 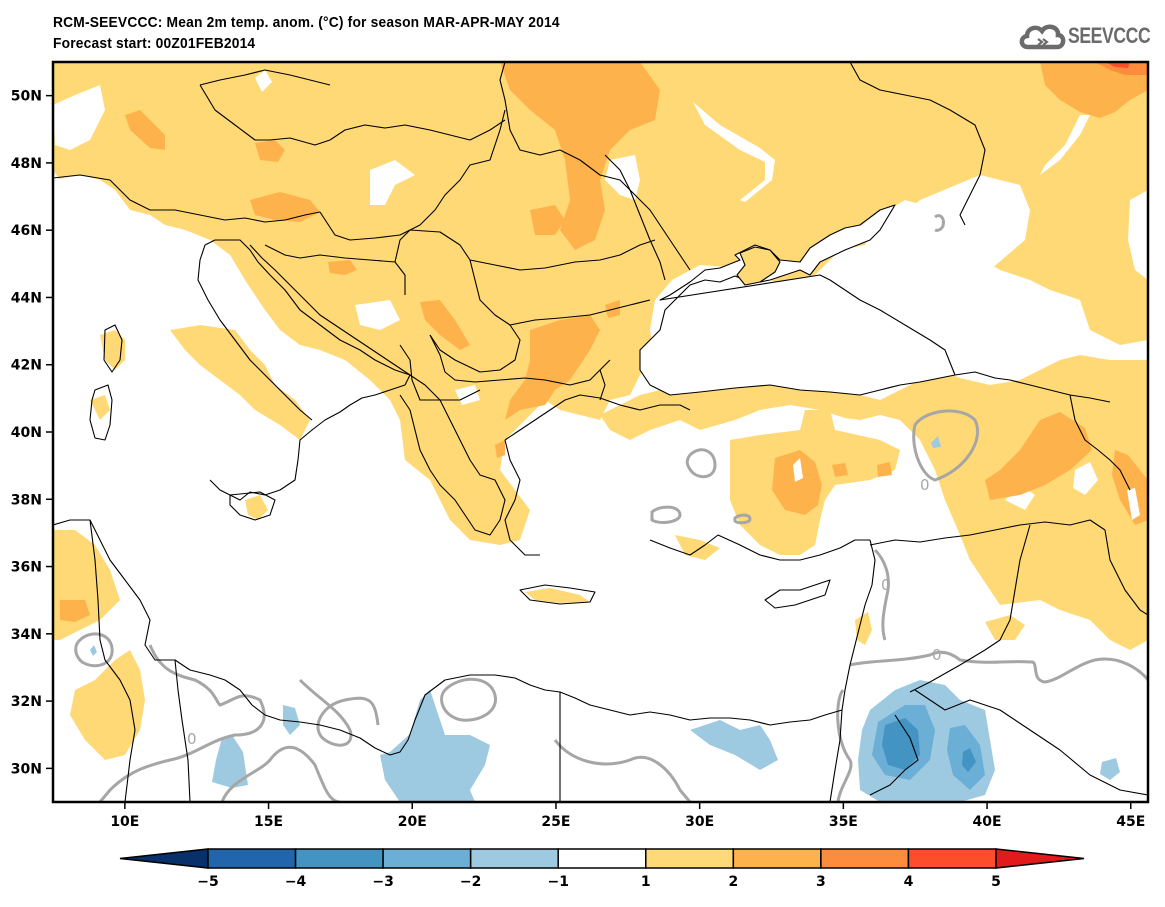 What do you see at coordinates (699, 822) in the screenshot?
I see `lon-tick-label: 30E` at bounding box center [699, 822].